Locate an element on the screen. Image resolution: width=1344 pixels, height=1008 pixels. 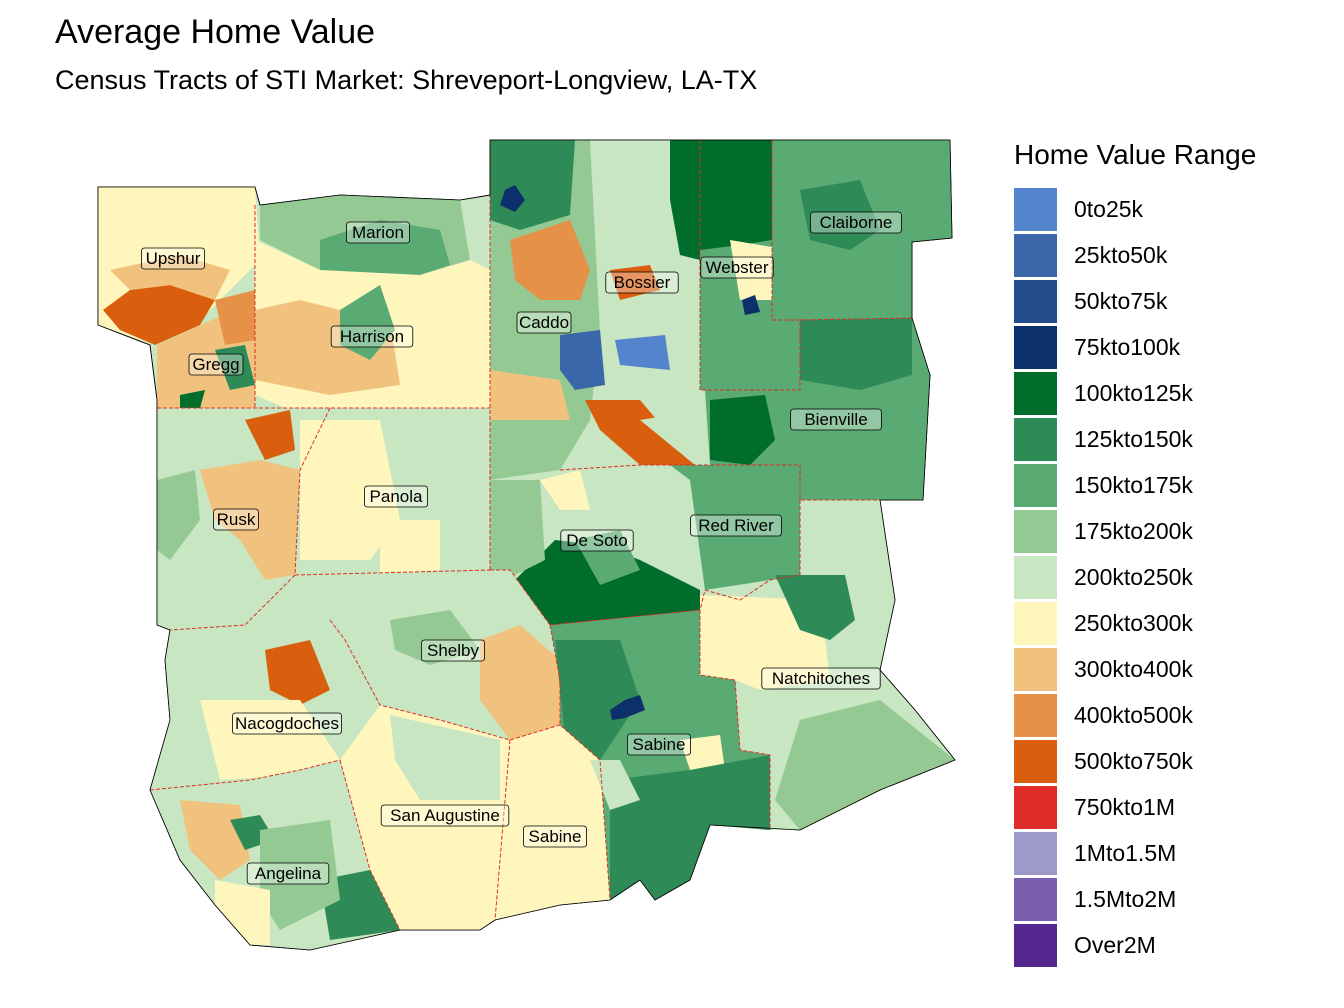
county-label-text: Claiborne is located at coordinates (856, 222).